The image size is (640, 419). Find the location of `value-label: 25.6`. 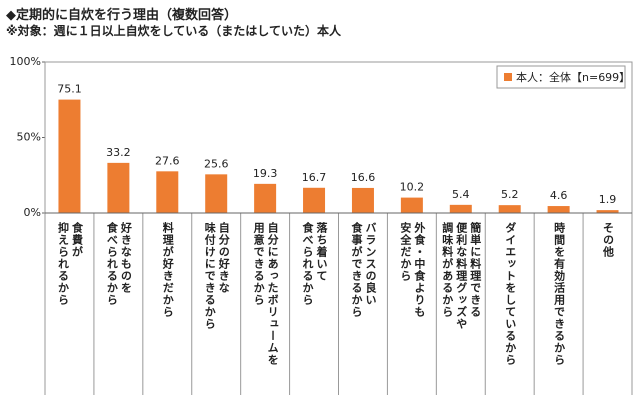

value-label: 25.6 is located at coordinates (216, 163).